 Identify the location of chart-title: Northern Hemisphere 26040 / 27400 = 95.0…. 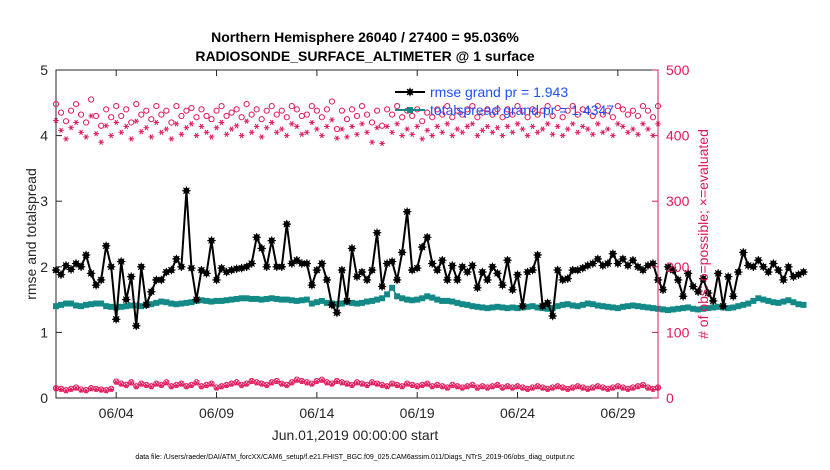
(365, 37).